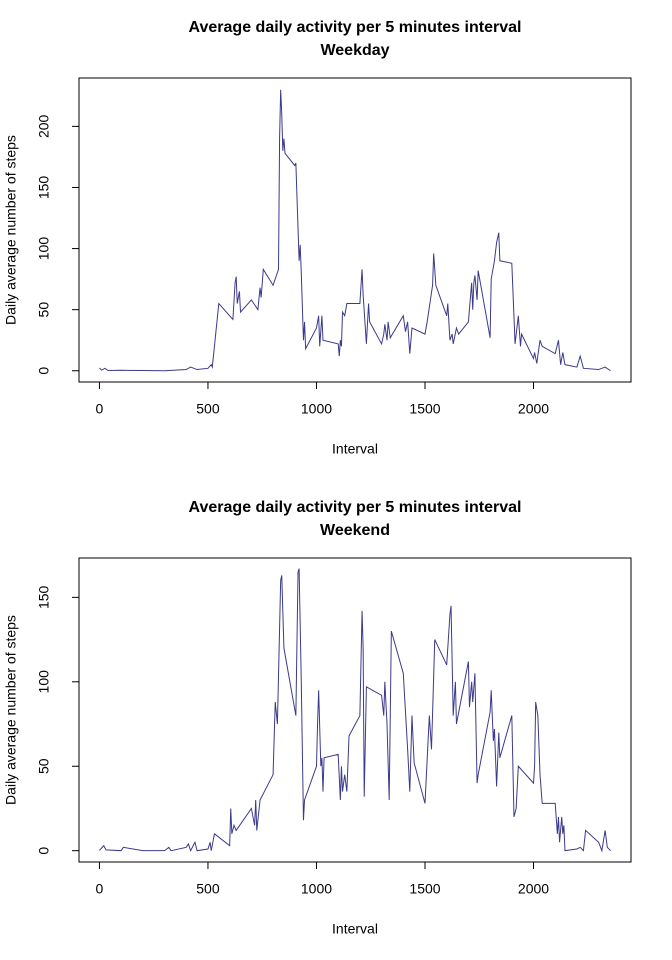  Describe the element at coordinates (44, 126) in the screenshot. I see `y-tick-label: 200` at that location.